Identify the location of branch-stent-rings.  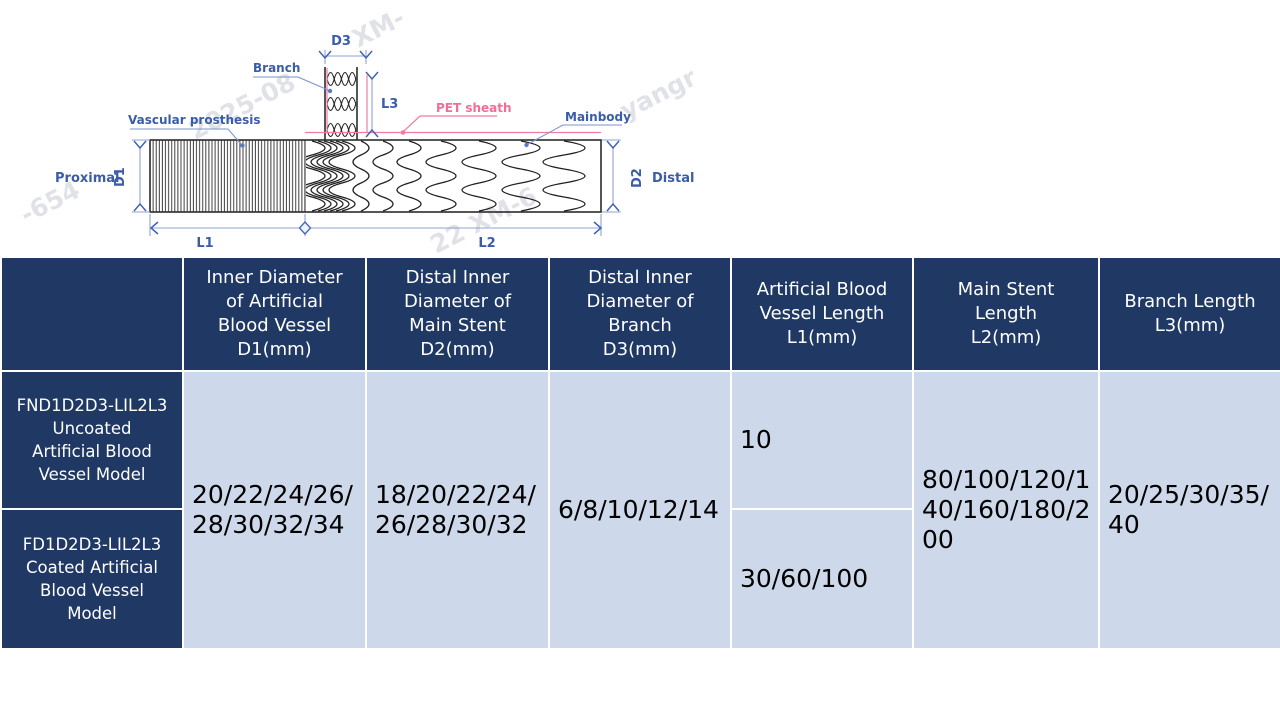
(341, 104).